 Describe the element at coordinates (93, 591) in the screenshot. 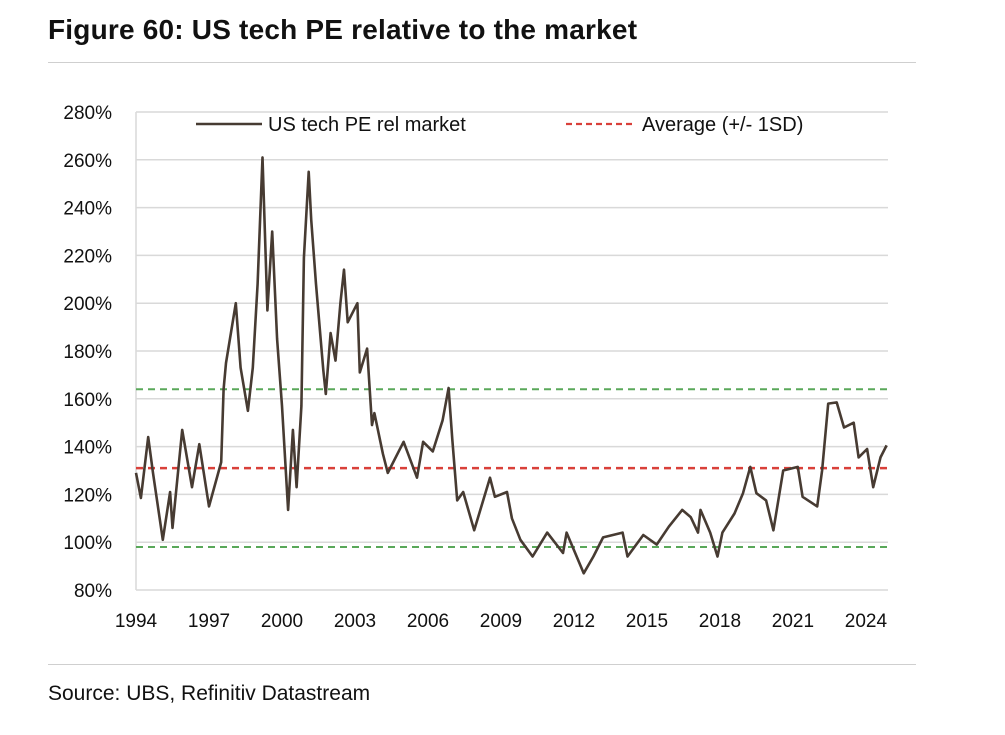

I see `y-tick-label: 80%` at that location.